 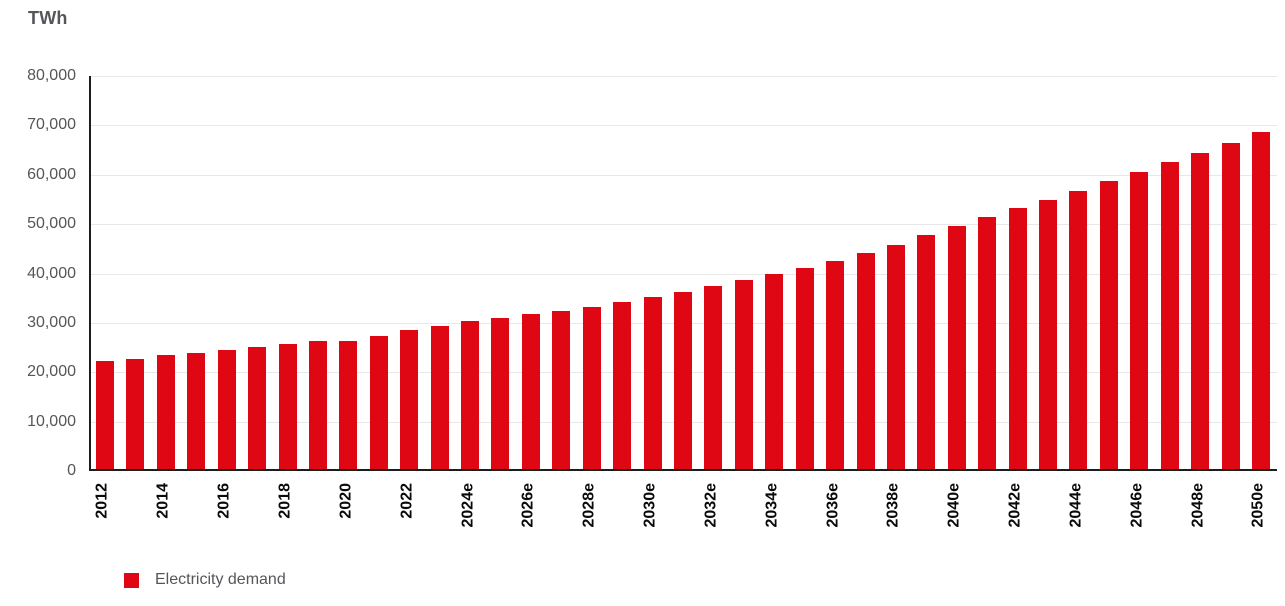 I want to click on bar-2037e, so click(x=865, y=360).